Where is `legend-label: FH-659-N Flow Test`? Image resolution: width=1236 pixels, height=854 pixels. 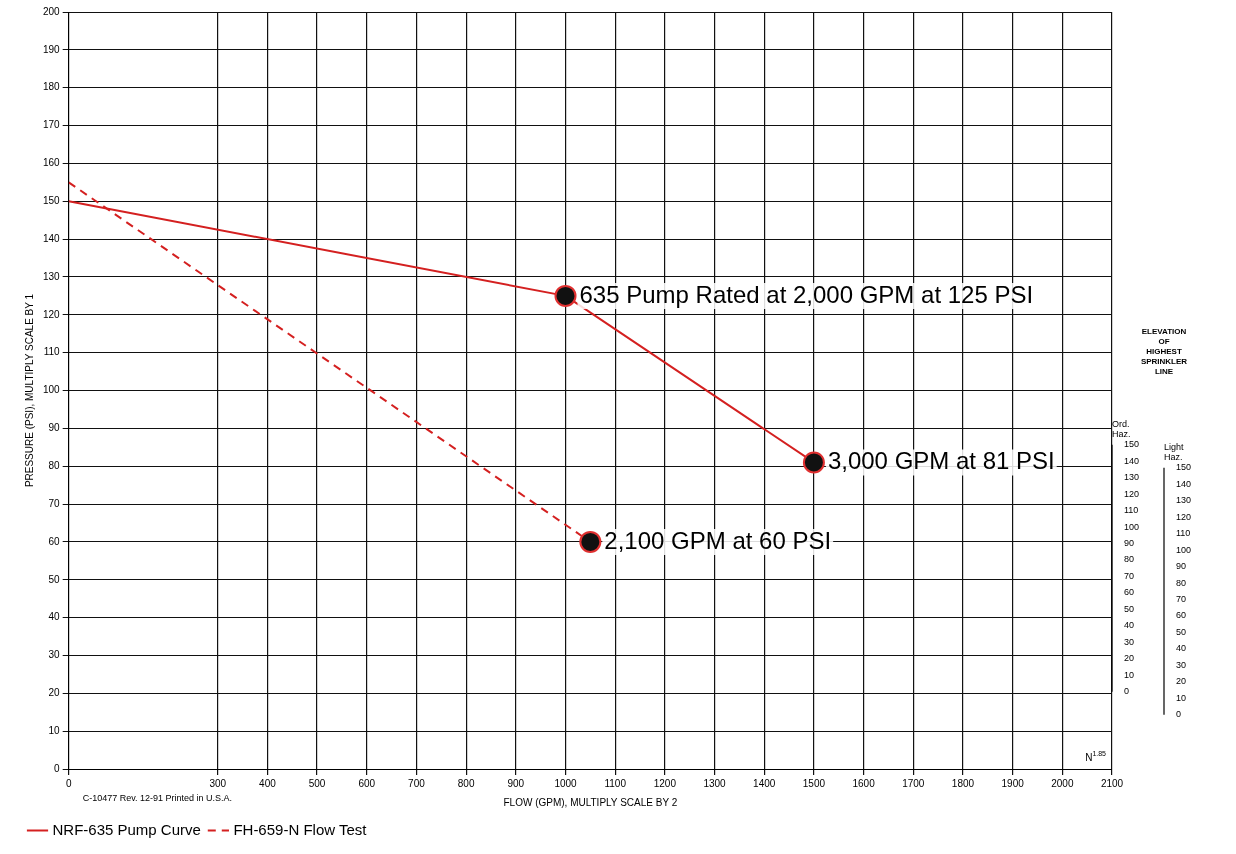 legend-label: FH-659-N Flow Test is located at coordinates (300, 829).